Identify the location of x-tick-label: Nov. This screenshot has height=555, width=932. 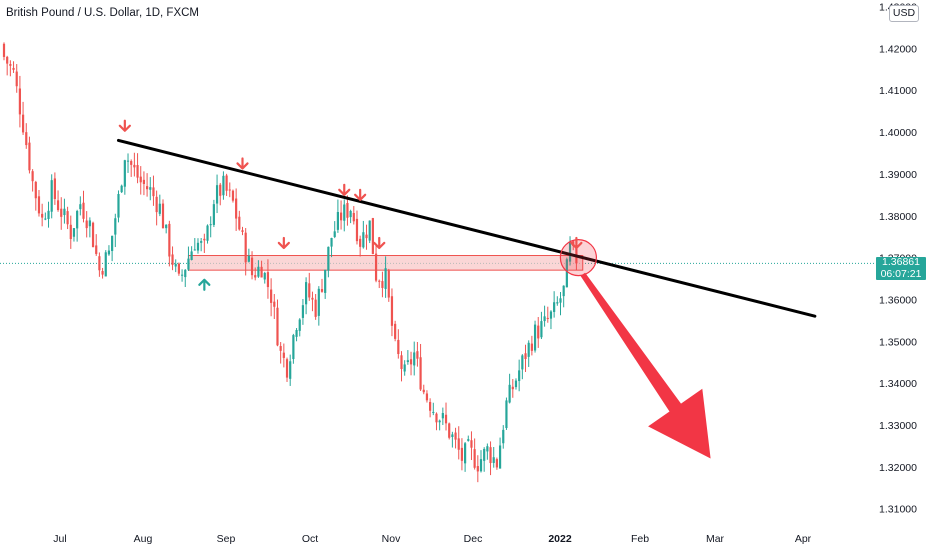
(391, 539).